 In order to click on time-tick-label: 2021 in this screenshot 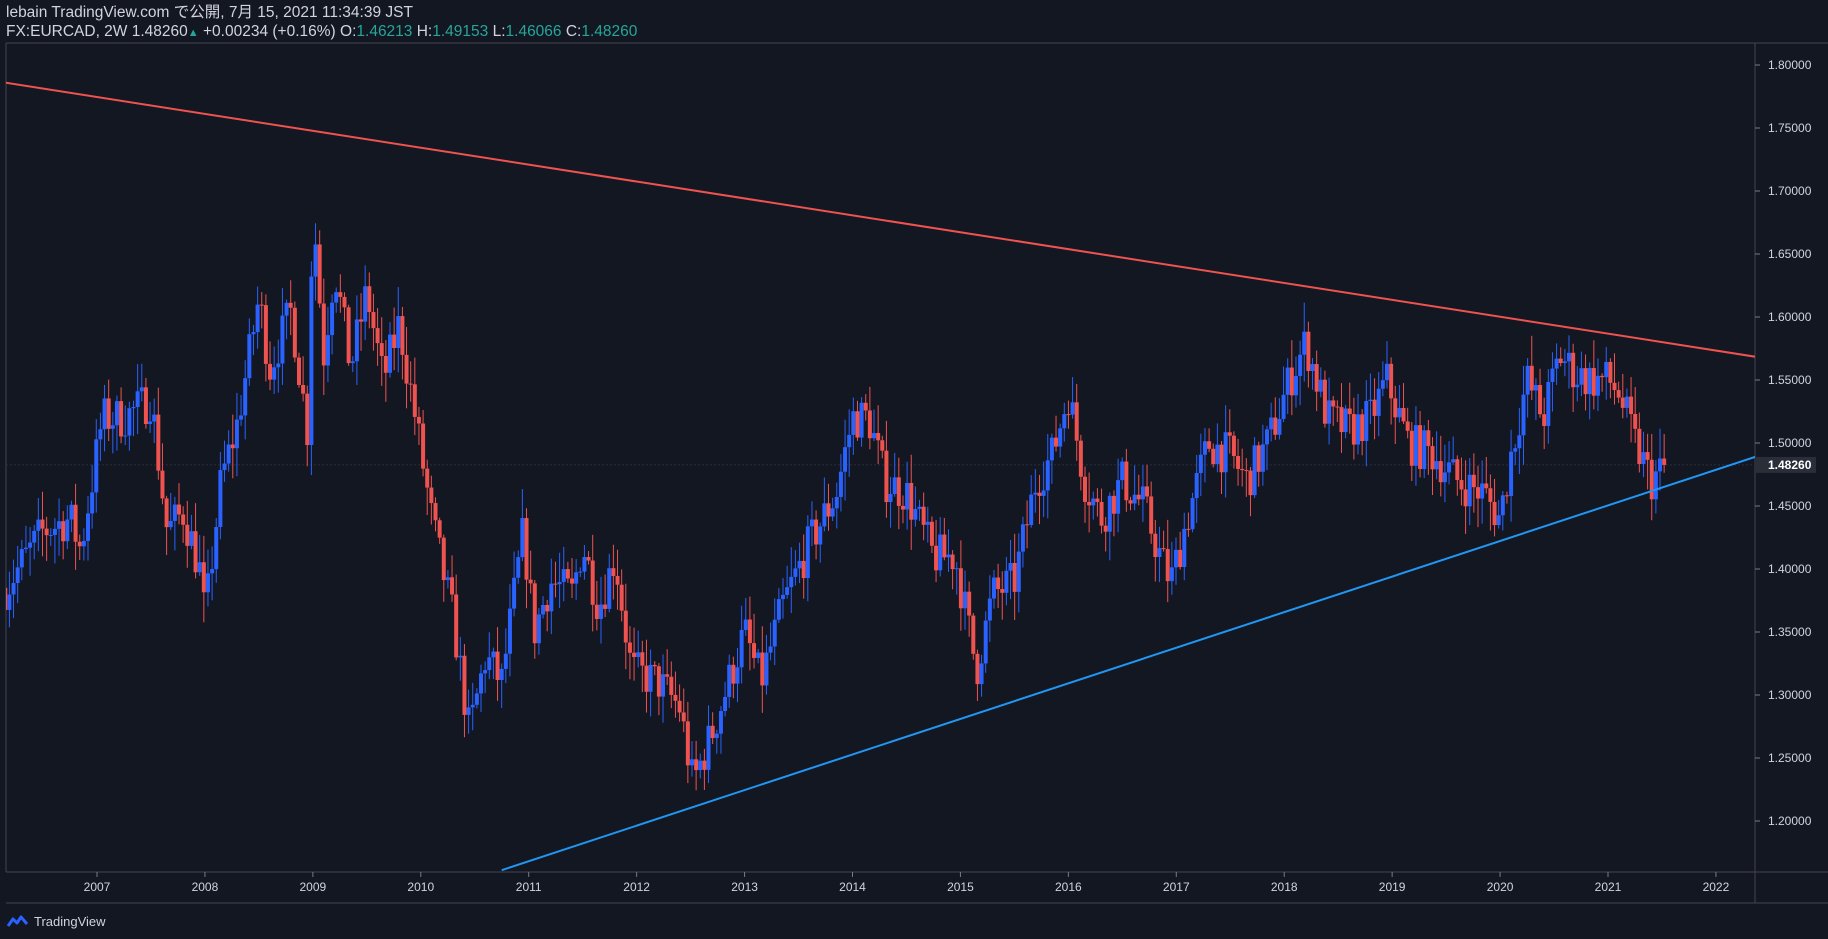, I will do `click(1608, 887)`.